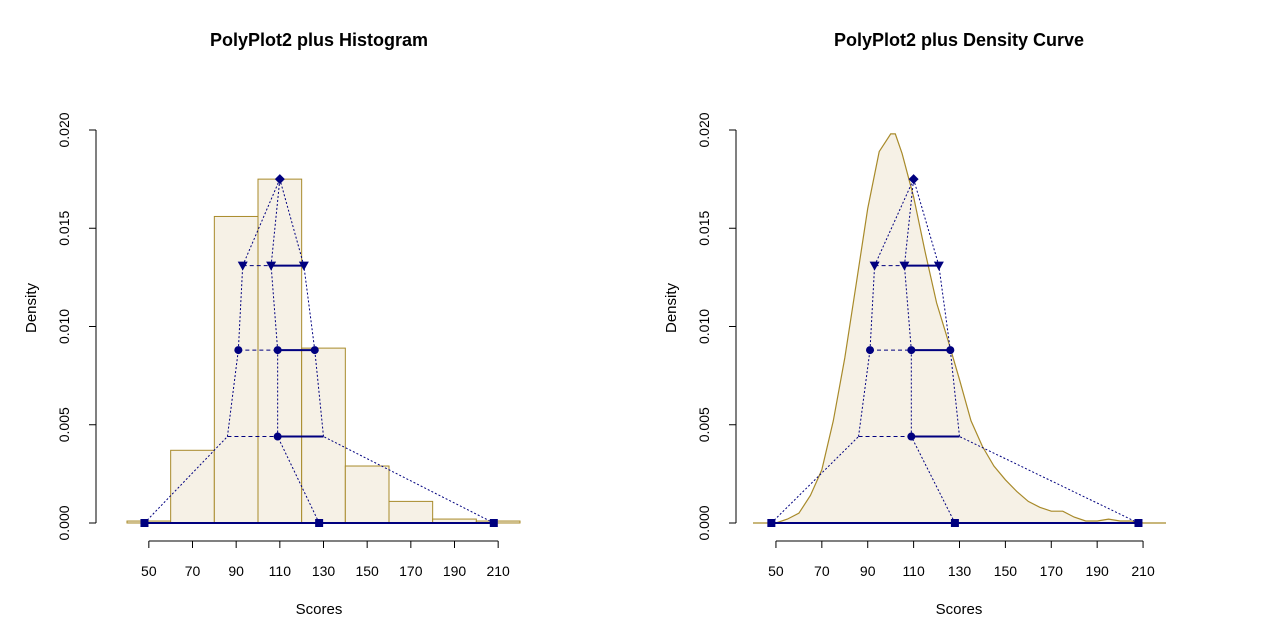 The image size is (1280, 637). I want to click on chart-title: PolyPlot2 plus Histogram, so click(319, 40).